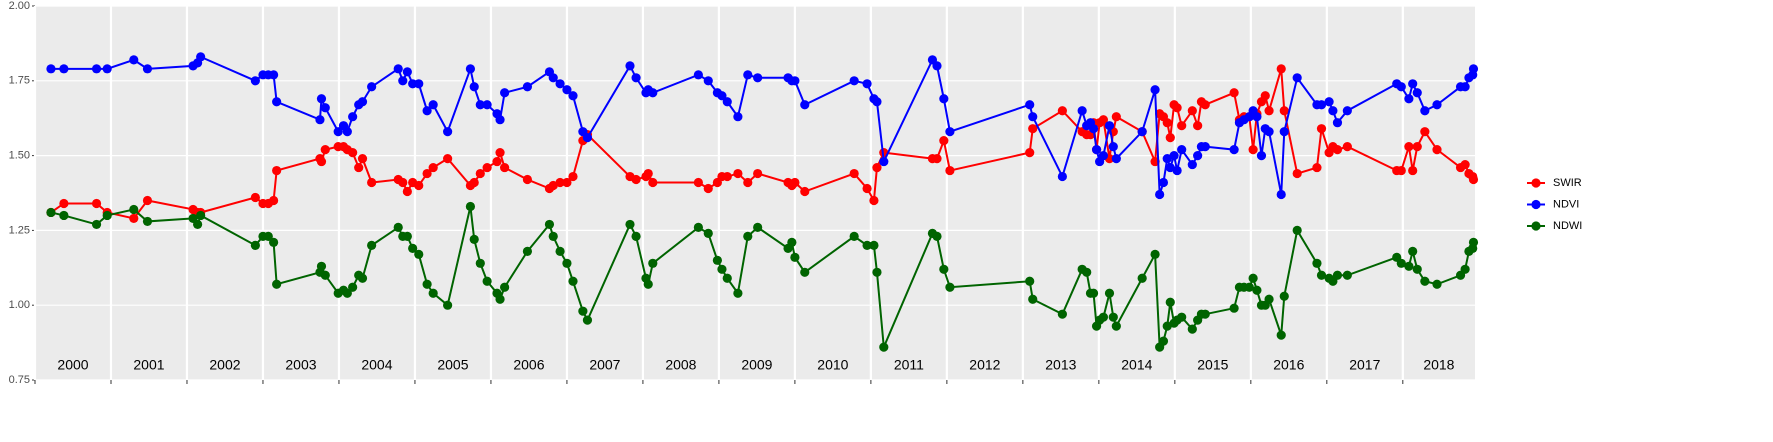 The width and height of the screenshot is (1773, 442). Describe the element at coordinates (1060, 365) in the screenshot. I see `year-label: 2013` at that location.